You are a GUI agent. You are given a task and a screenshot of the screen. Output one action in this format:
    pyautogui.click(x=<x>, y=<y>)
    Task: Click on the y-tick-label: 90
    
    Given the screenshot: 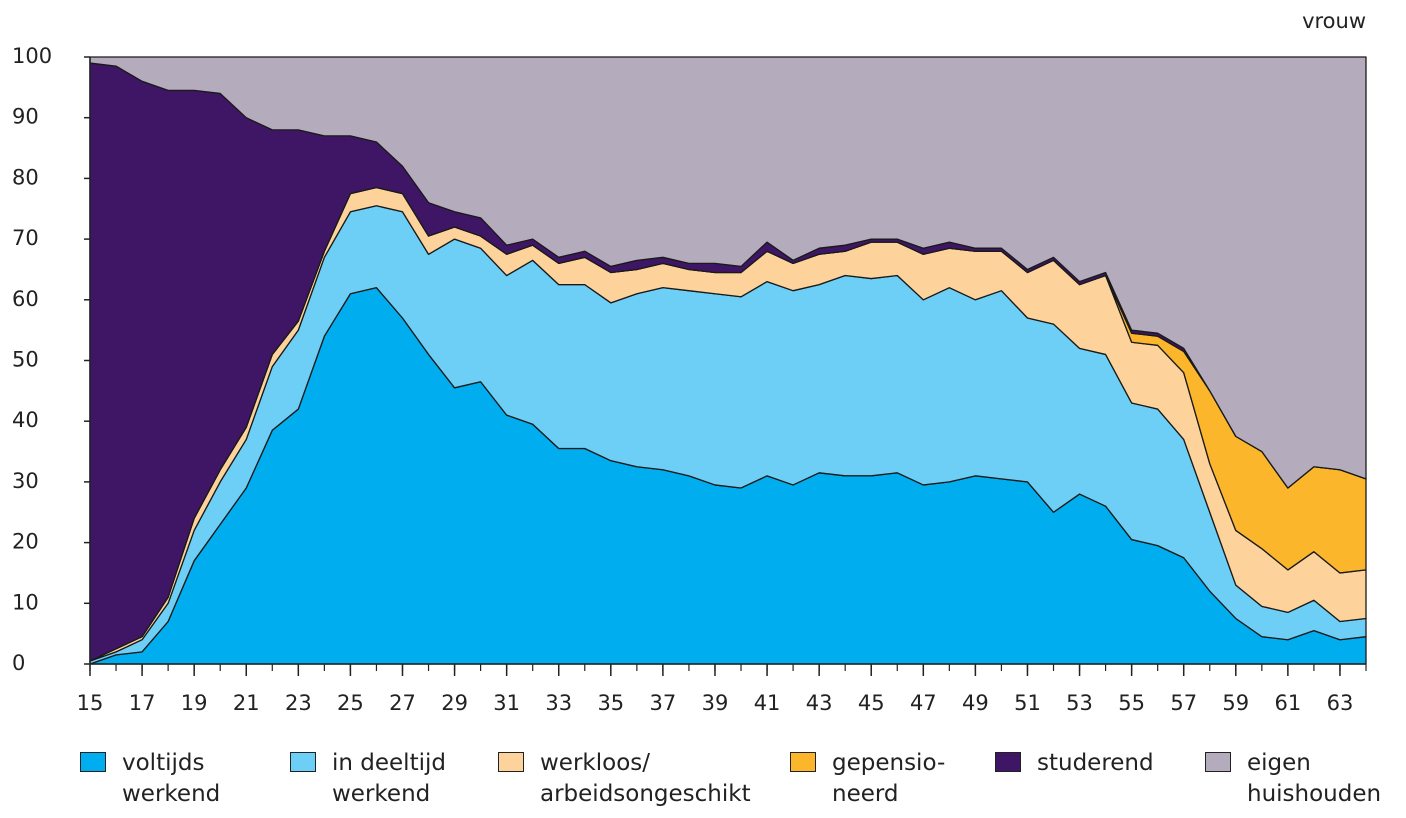 What is the action you would take?
    pyautogui.click(x=25, y=117)
    